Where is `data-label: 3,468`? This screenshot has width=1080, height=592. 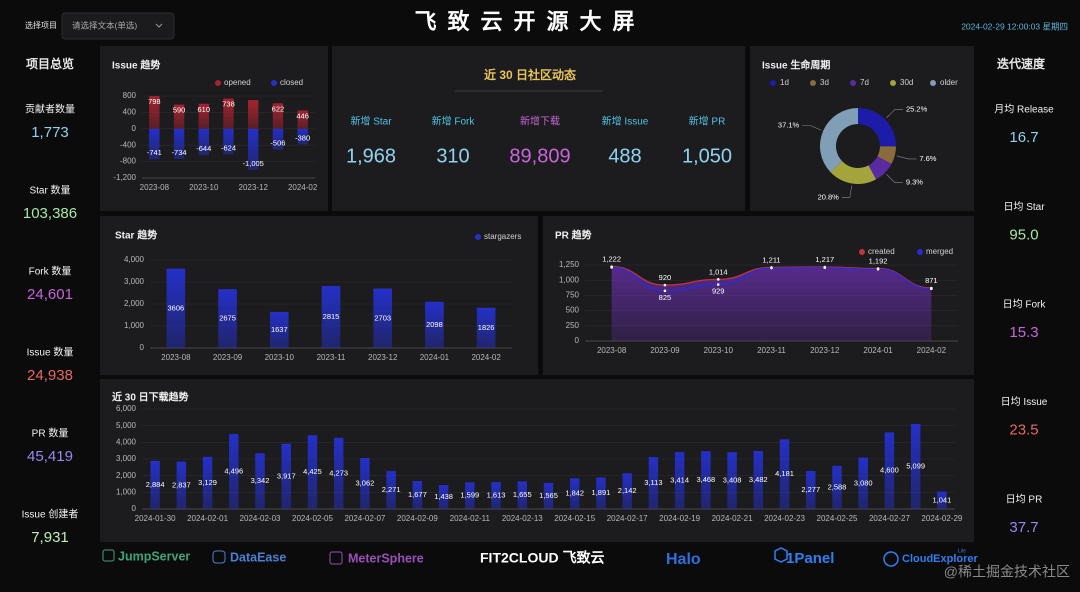
data-label: 3,468 is located at coordinates (705, 479).